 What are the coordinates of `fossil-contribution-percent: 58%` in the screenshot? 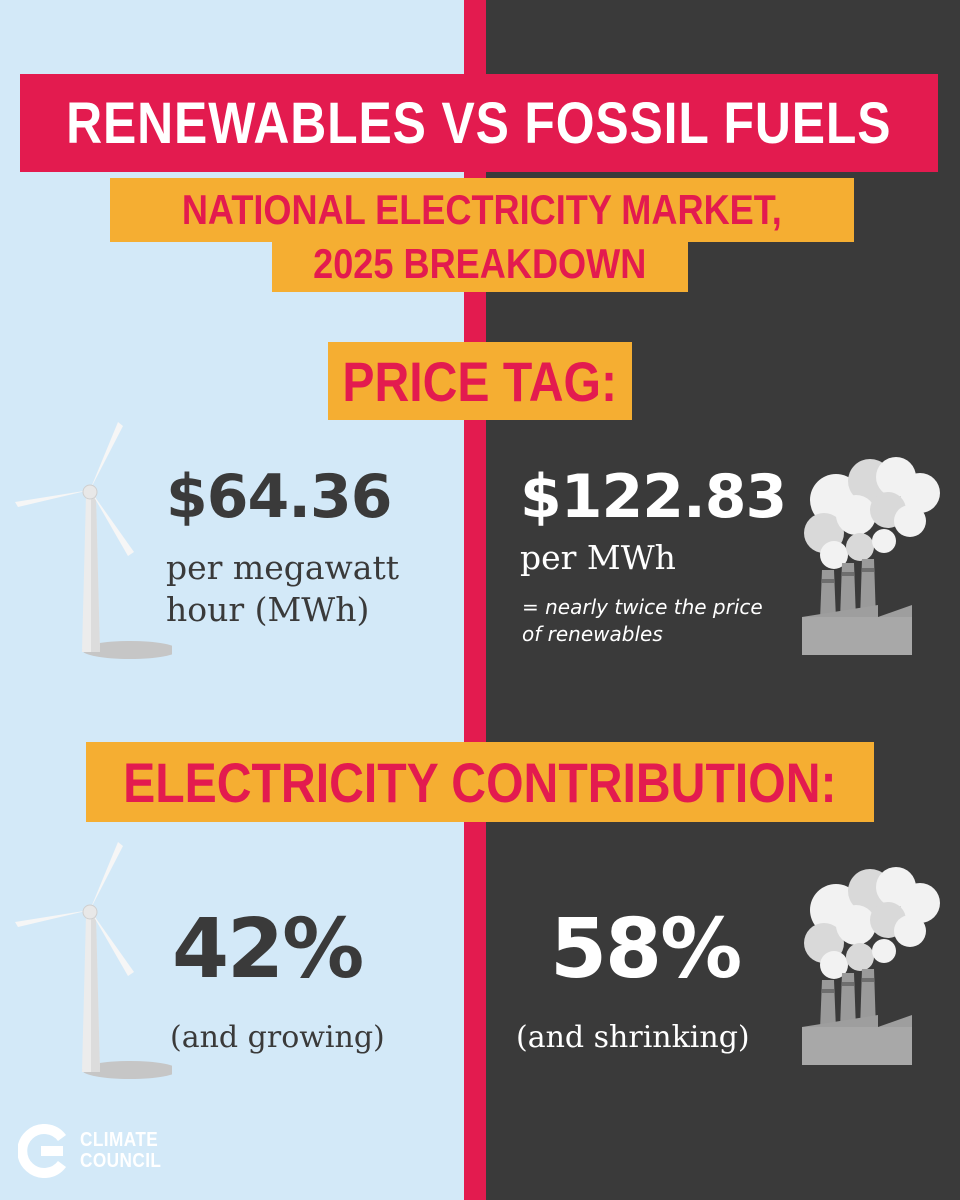 It's located at (646, 949).